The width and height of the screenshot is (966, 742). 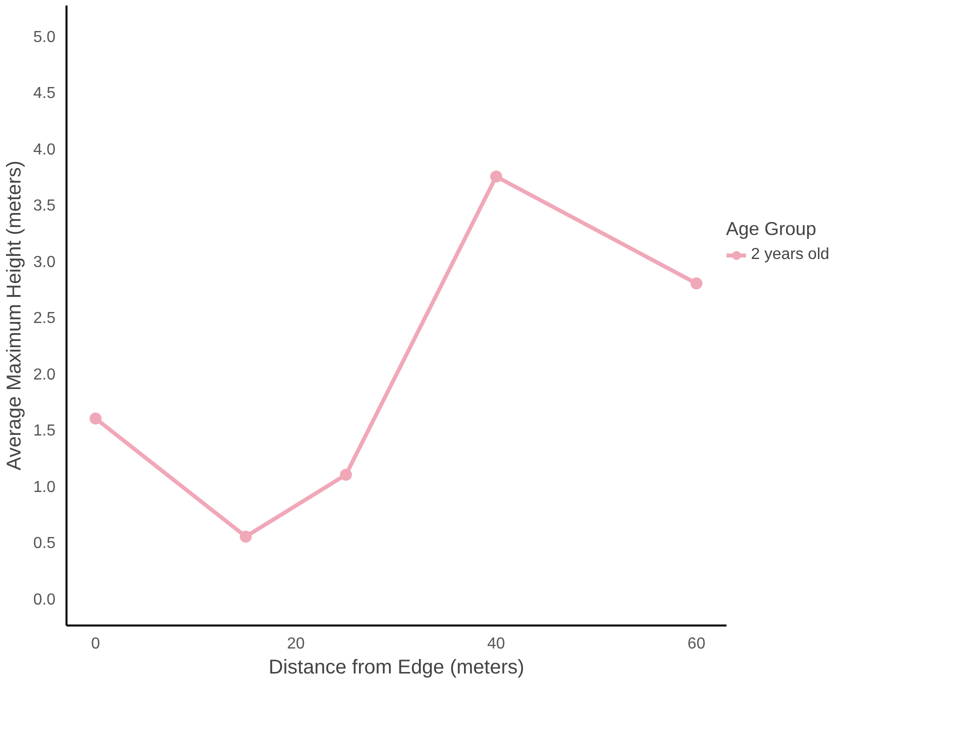 What do you see at coordinates (95, 644) in the screenshot?
I see `x-tick-label: 0` at bounding box center [95, 644].